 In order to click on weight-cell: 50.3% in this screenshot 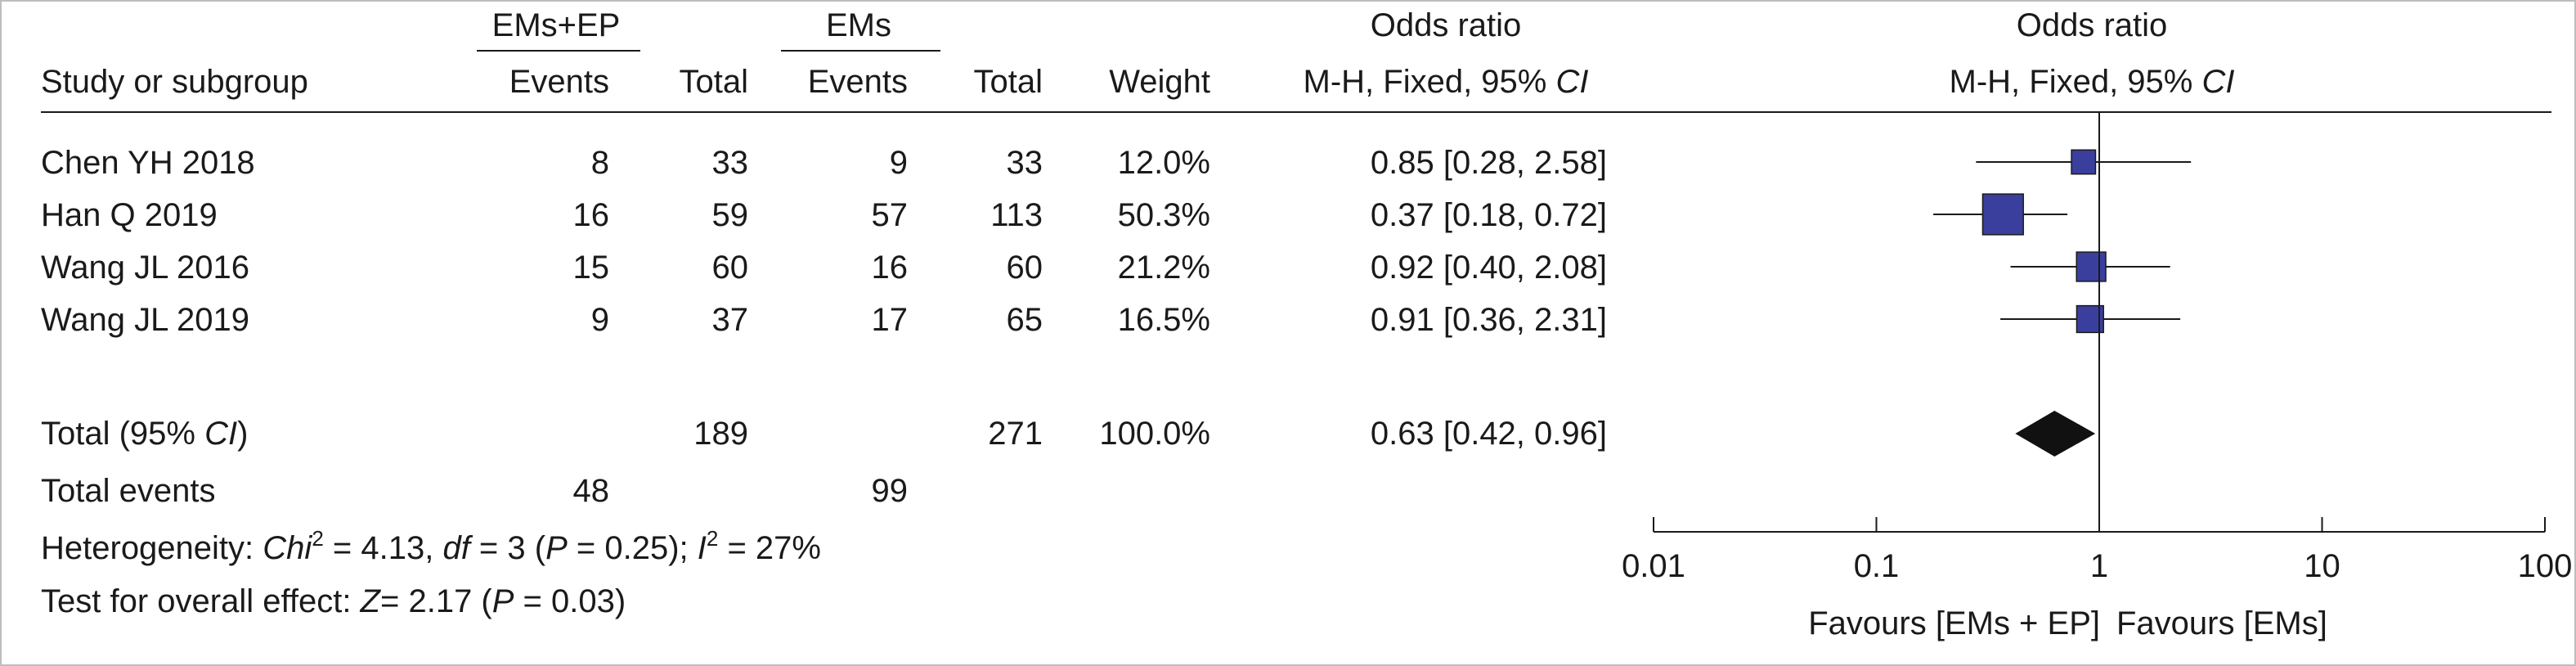, I will do `click(1164, 215)`.